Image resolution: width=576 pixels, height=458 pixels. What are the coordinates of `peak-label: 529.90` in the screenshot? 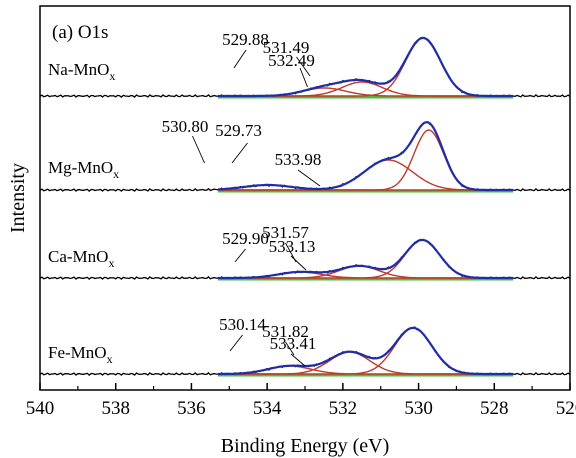 It's located at (245, 238).